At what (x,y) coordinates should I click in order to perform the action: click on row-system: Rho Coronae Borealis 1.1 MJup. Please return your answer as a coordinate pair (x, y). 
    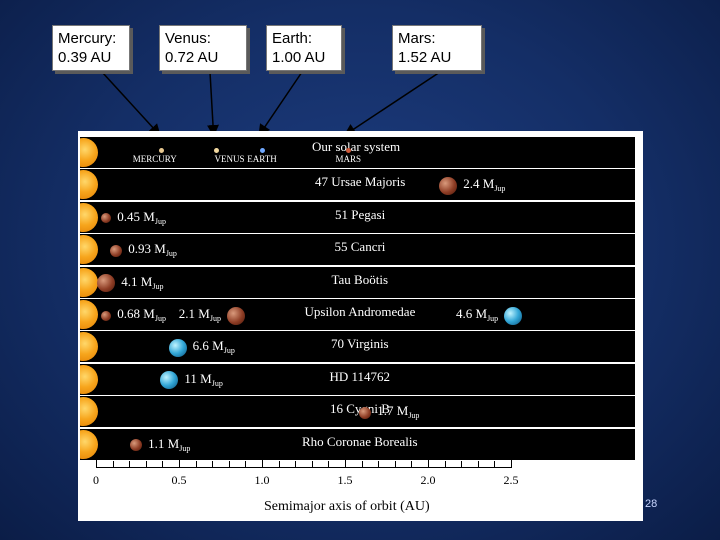
    Looking at the image, I should click on (357, 444).